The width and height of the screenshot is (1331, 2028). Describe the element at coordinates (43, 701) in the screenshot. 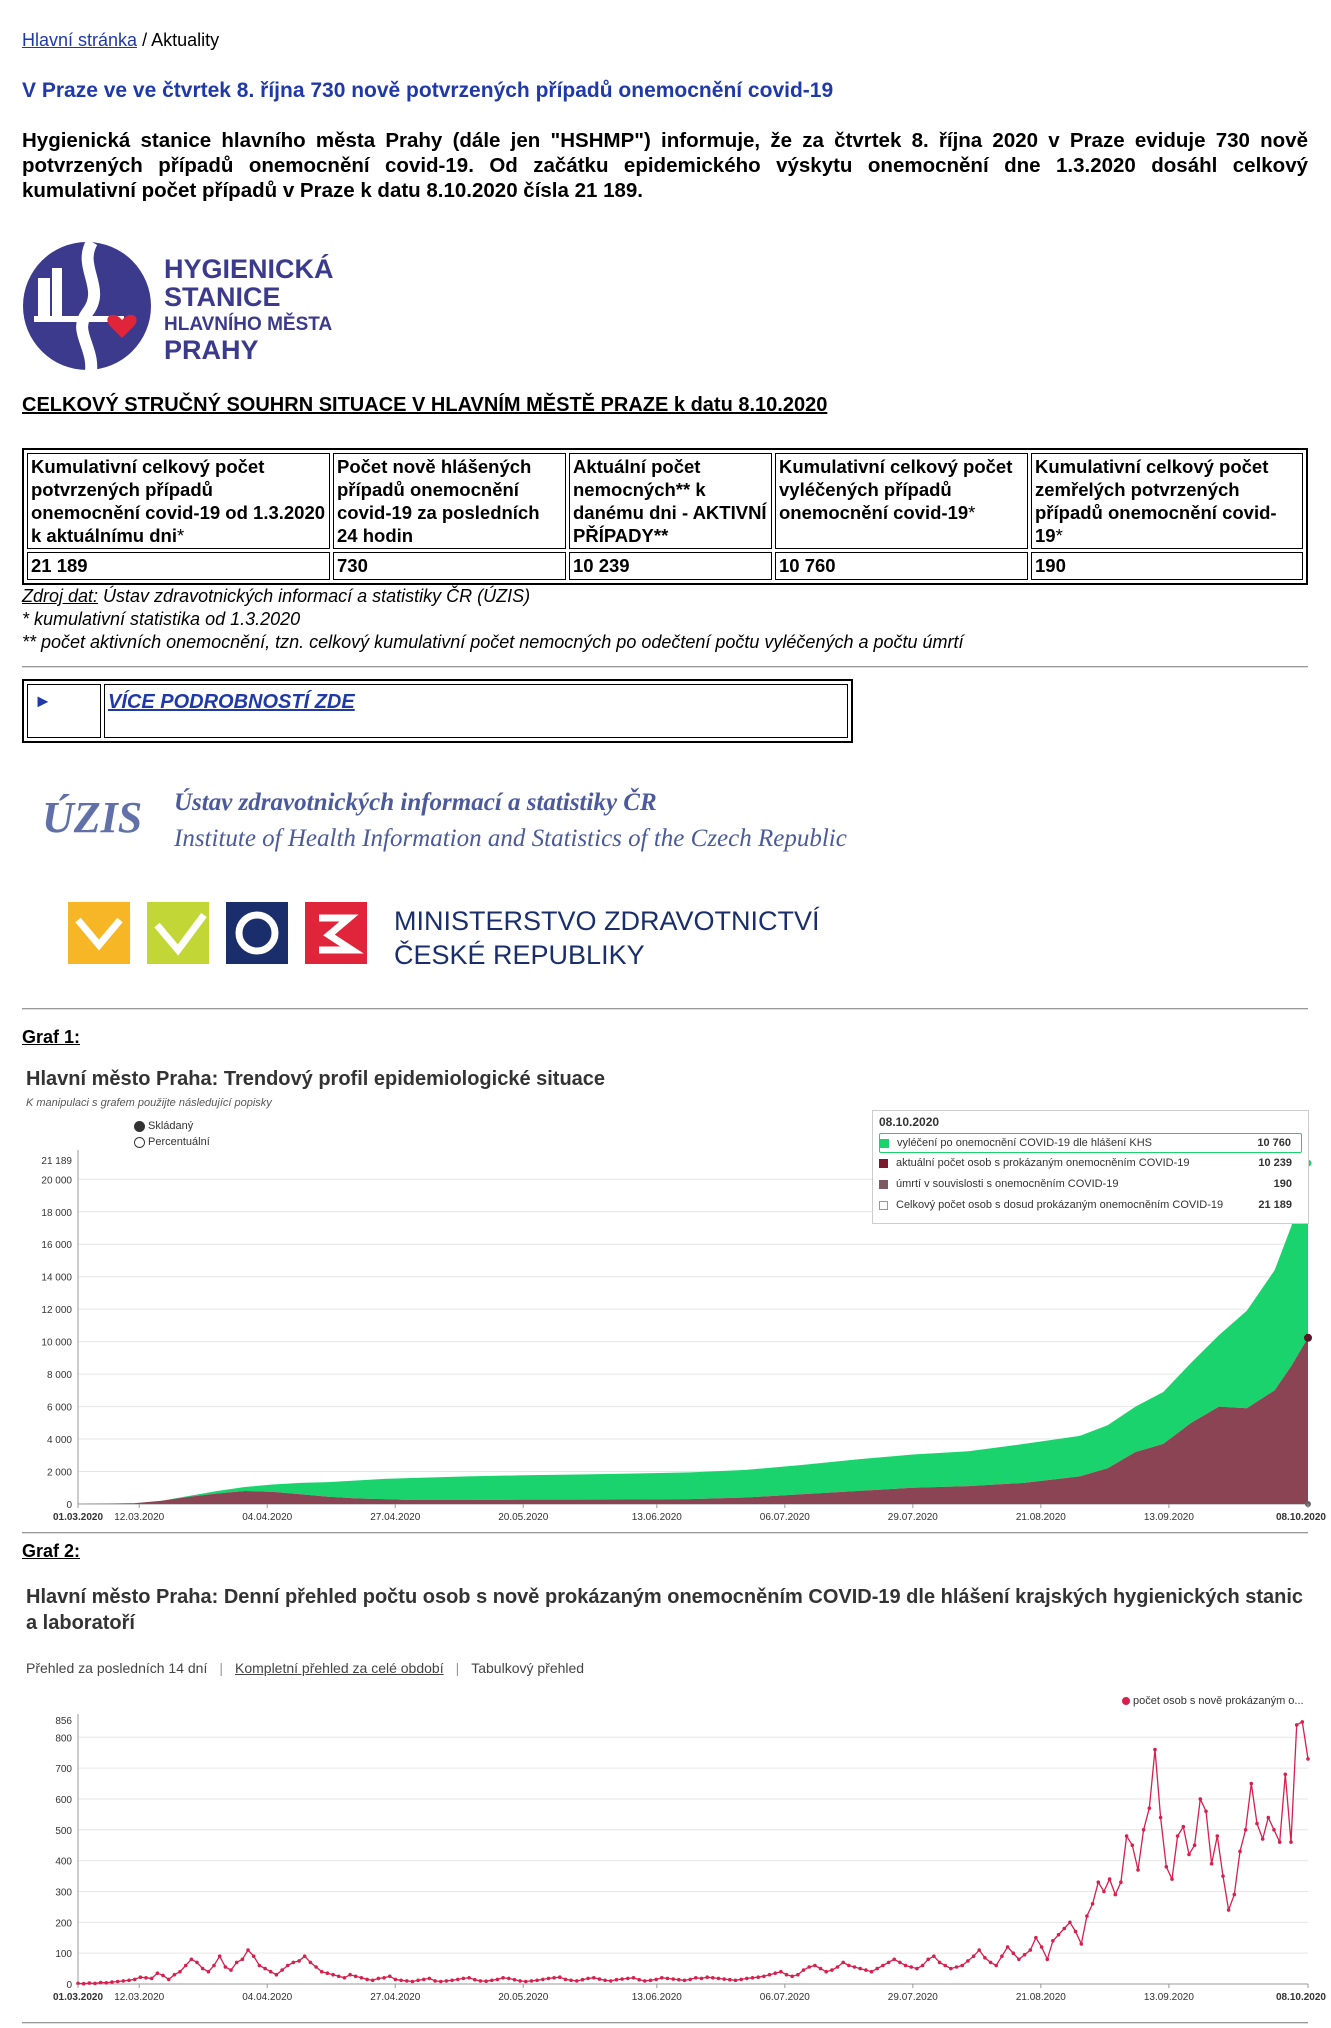

I see `play-arrow-icon: ►` at that location.